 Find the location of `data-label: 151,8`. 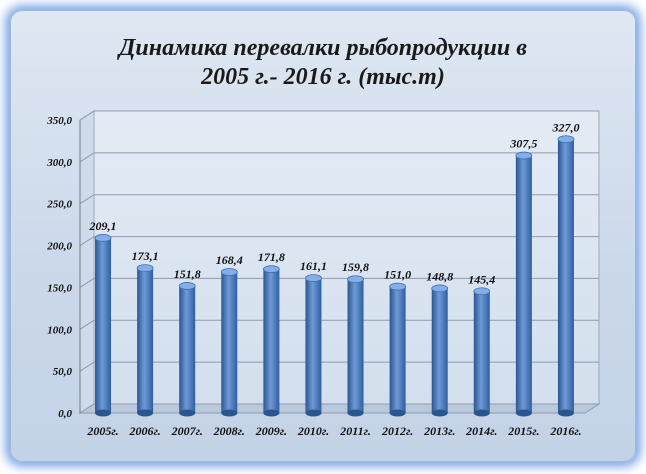

data-label: 151,8 is located at coordinates (187, 274).